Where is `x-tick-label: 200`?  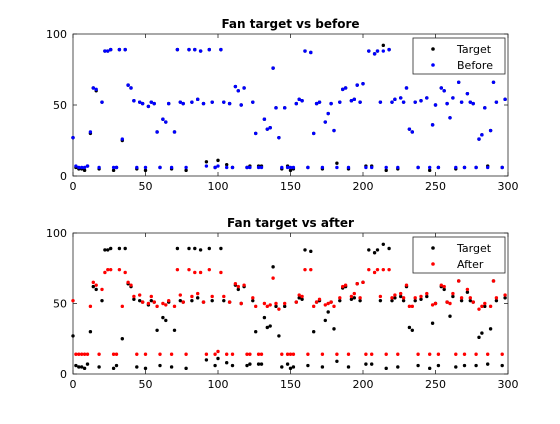 x-tick-label: 200 is located at coordinates (363, 186).